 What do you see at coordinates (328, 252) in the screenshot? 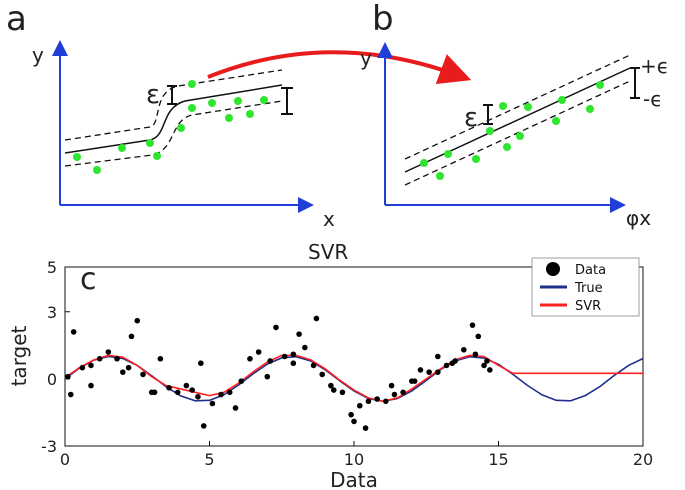
I see `panel-a-caption: SVR` at bounding box center [328, 252].